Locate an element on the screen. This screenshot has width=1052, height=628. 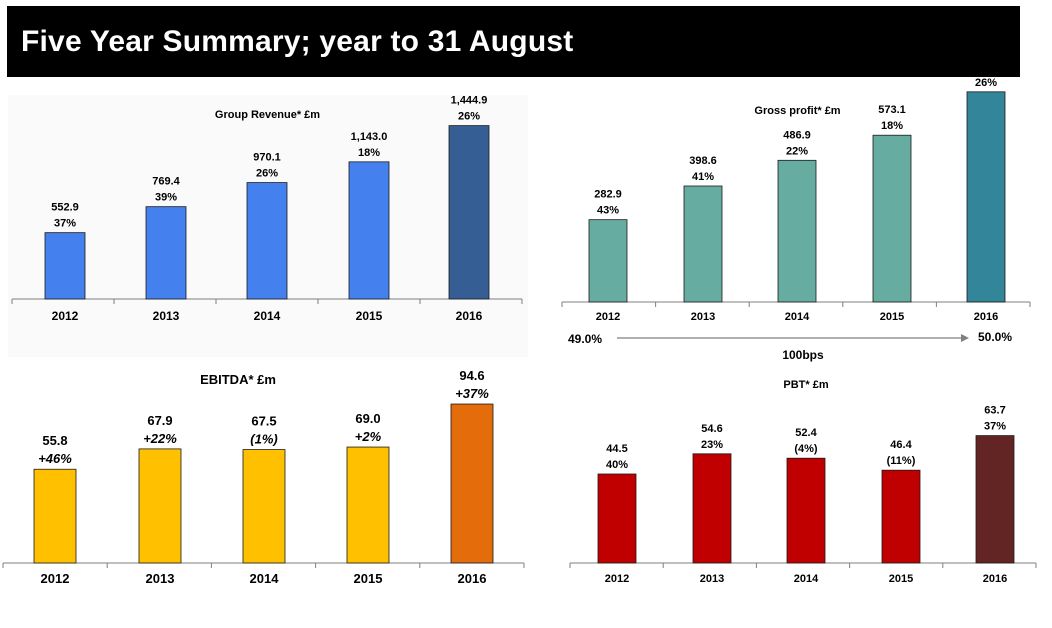
pbt-growth-label: (4%) is located at coordinates (806, 449).